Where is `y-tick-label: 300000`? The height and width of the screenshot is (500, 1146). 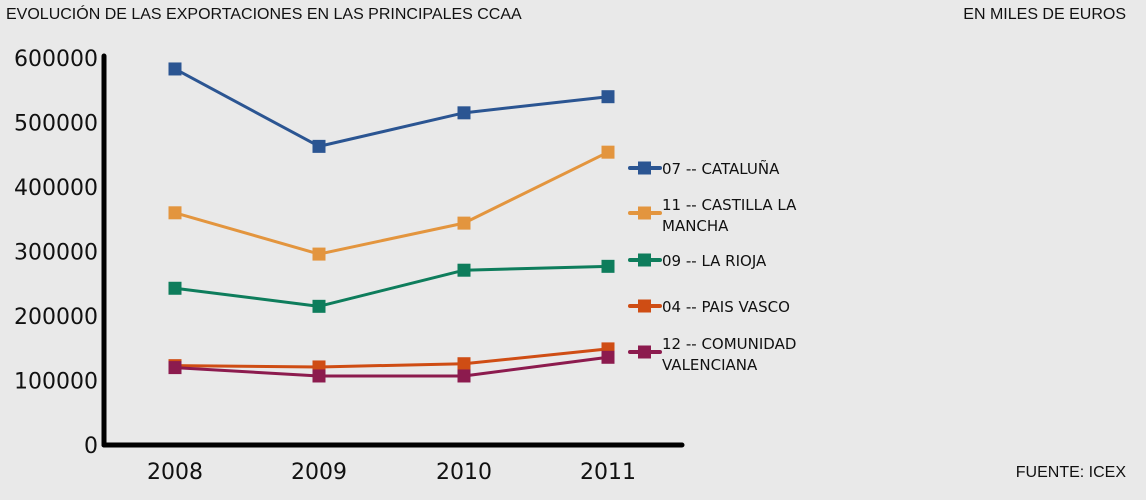 y-tick-label: 300000 is located at coordinates (56, 253).